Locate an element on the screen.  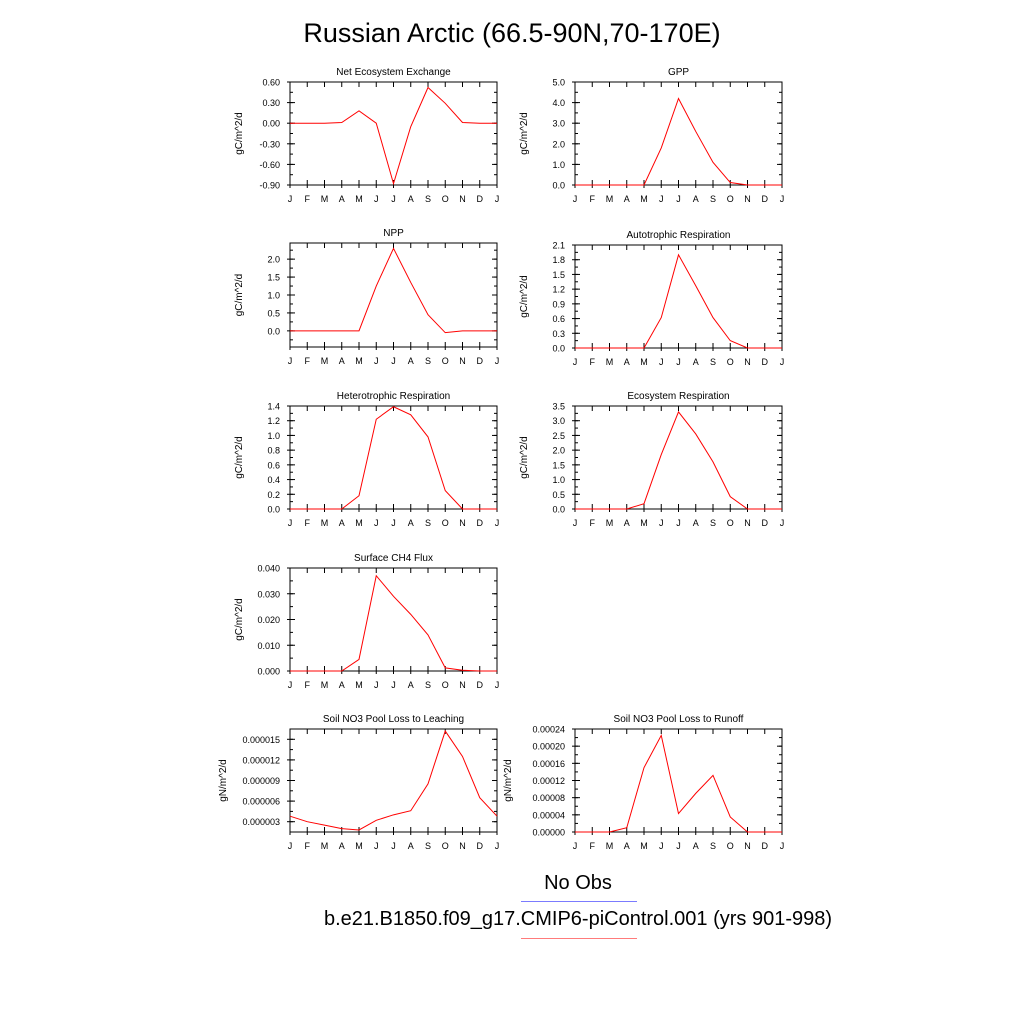
legend-swatch-no-obs is located at coordinates (579, 901).